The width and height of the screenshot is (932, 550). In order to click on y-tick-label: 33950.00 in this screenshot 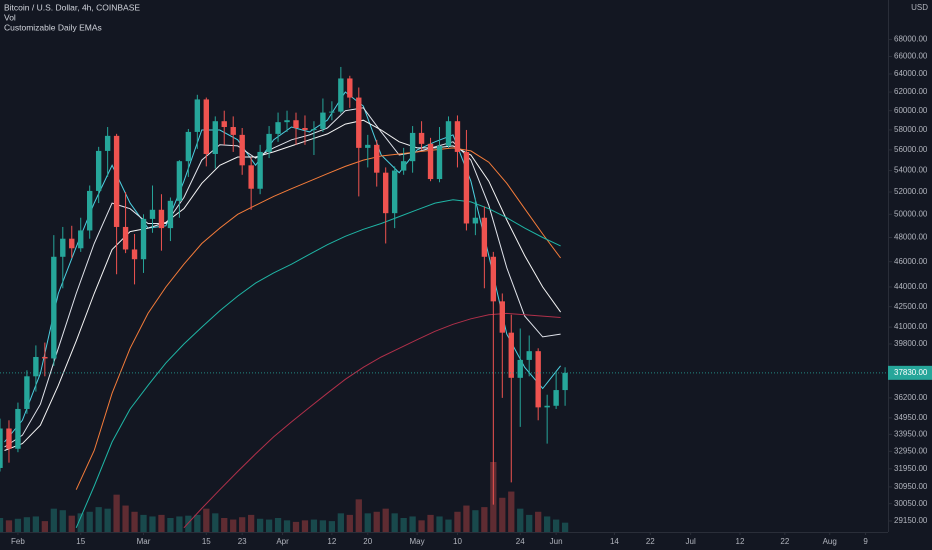, I will do `click(911, 433)`.